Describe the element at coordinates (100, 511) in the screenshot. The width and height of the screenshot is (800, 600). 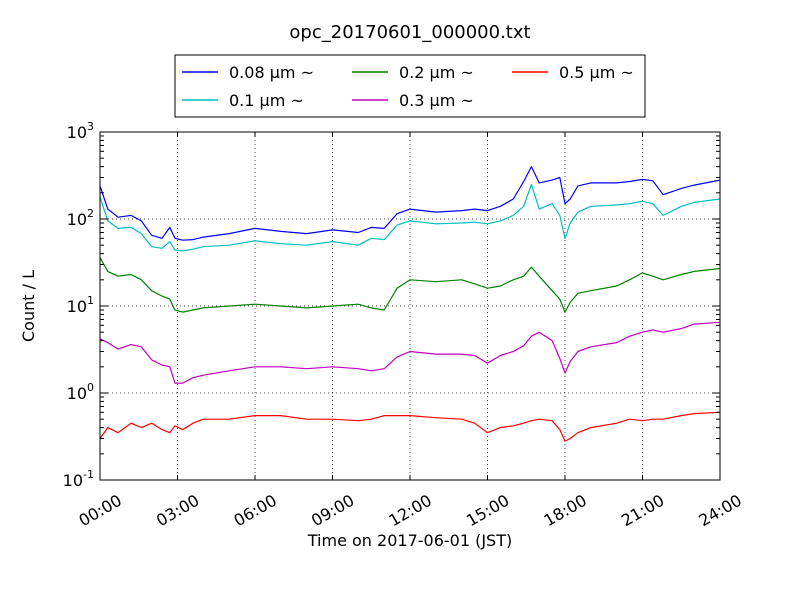
I see `x-tick-label: 00:00` at that location.